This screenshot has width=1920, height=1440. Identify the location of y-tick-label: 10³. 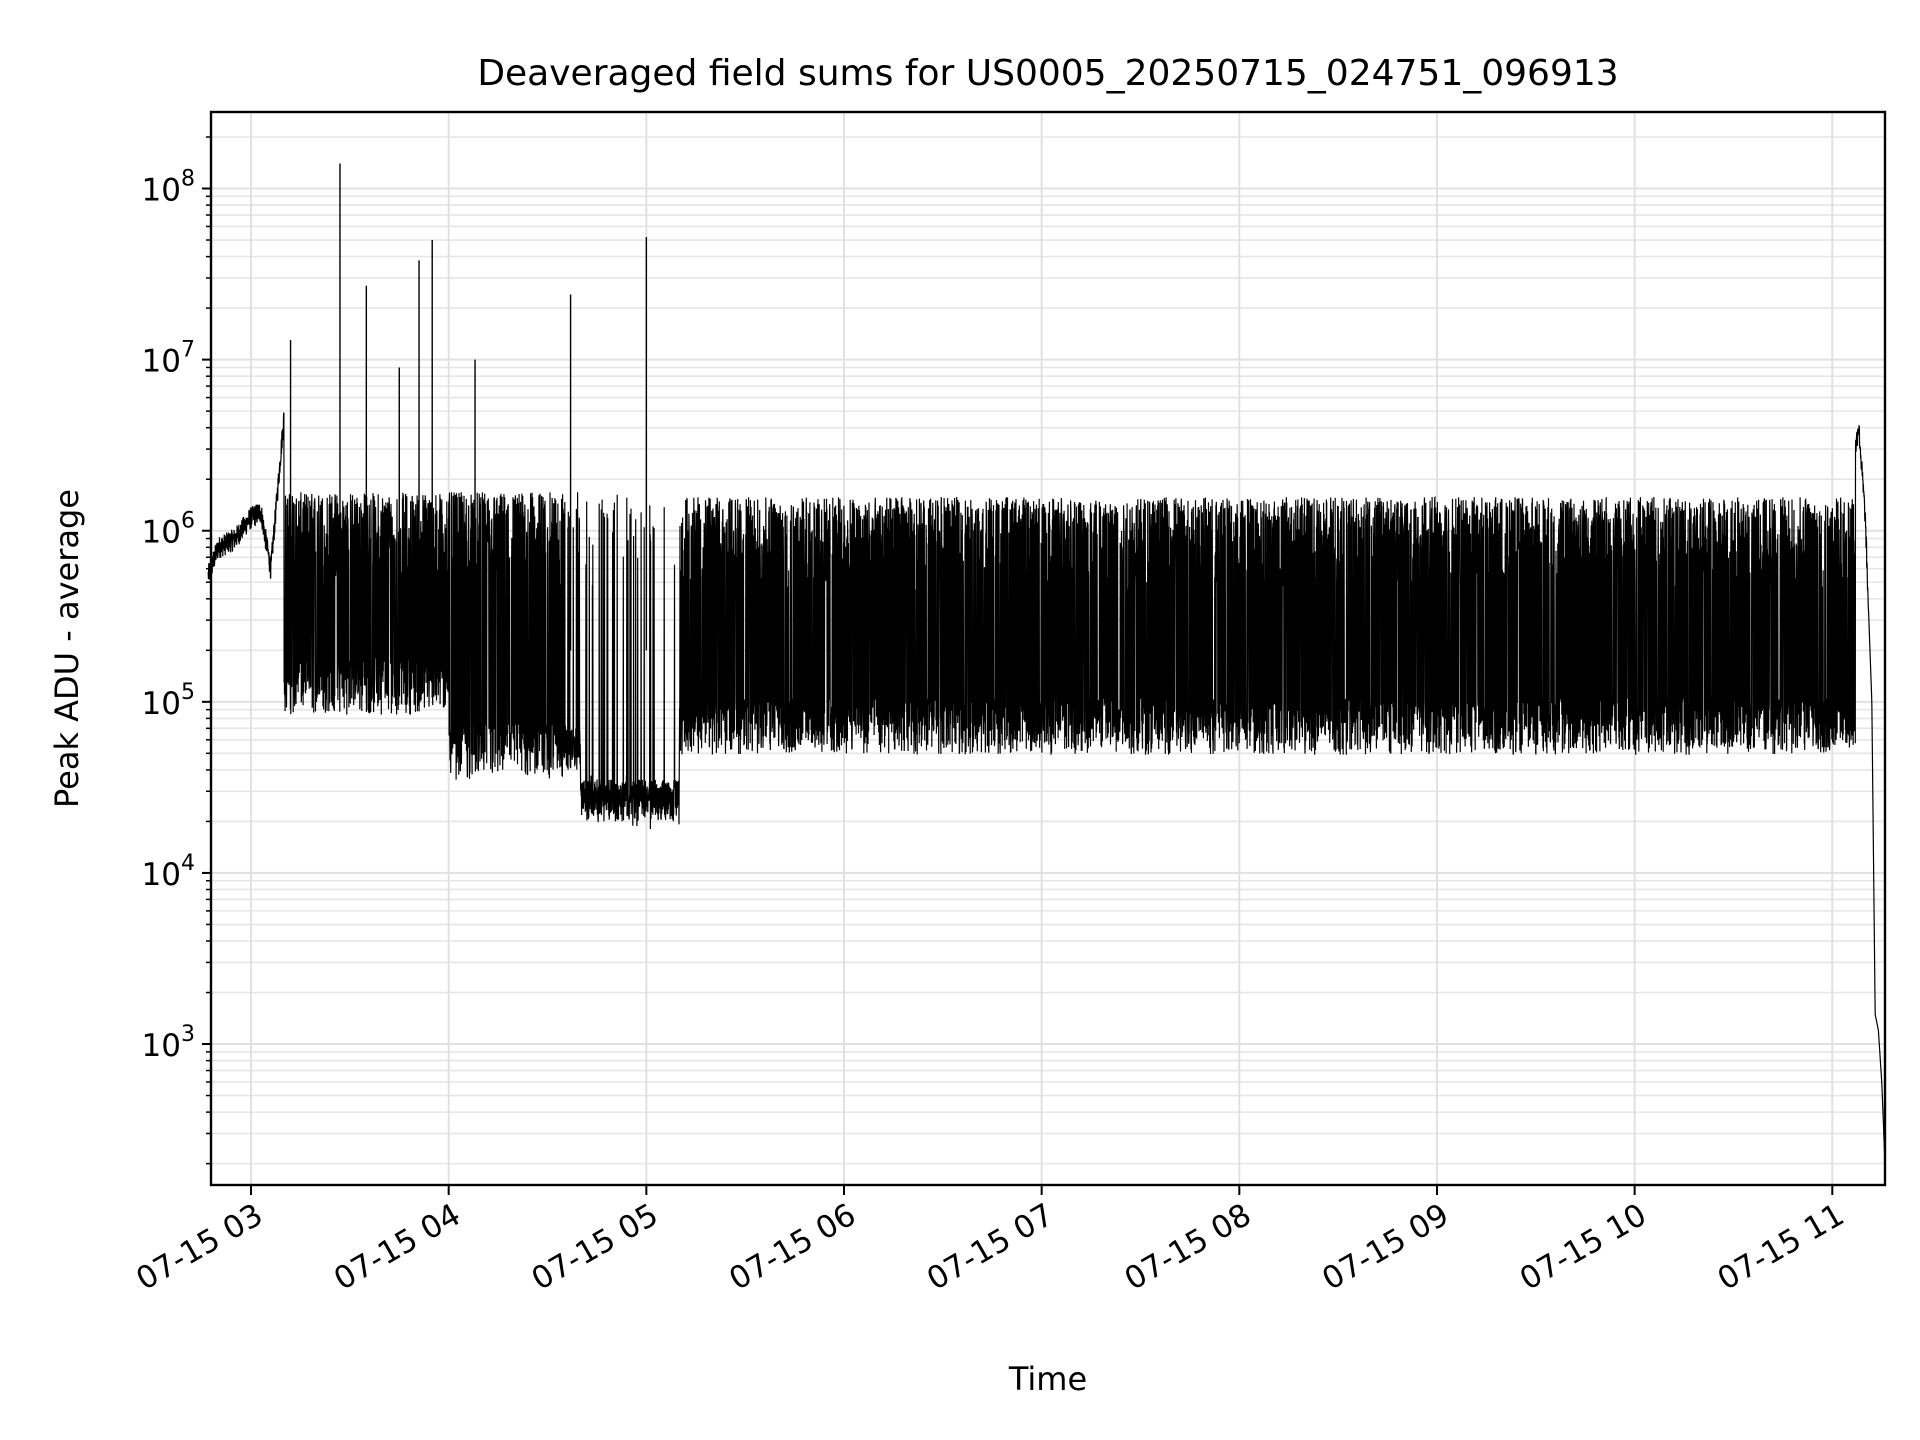
(168, 1043).